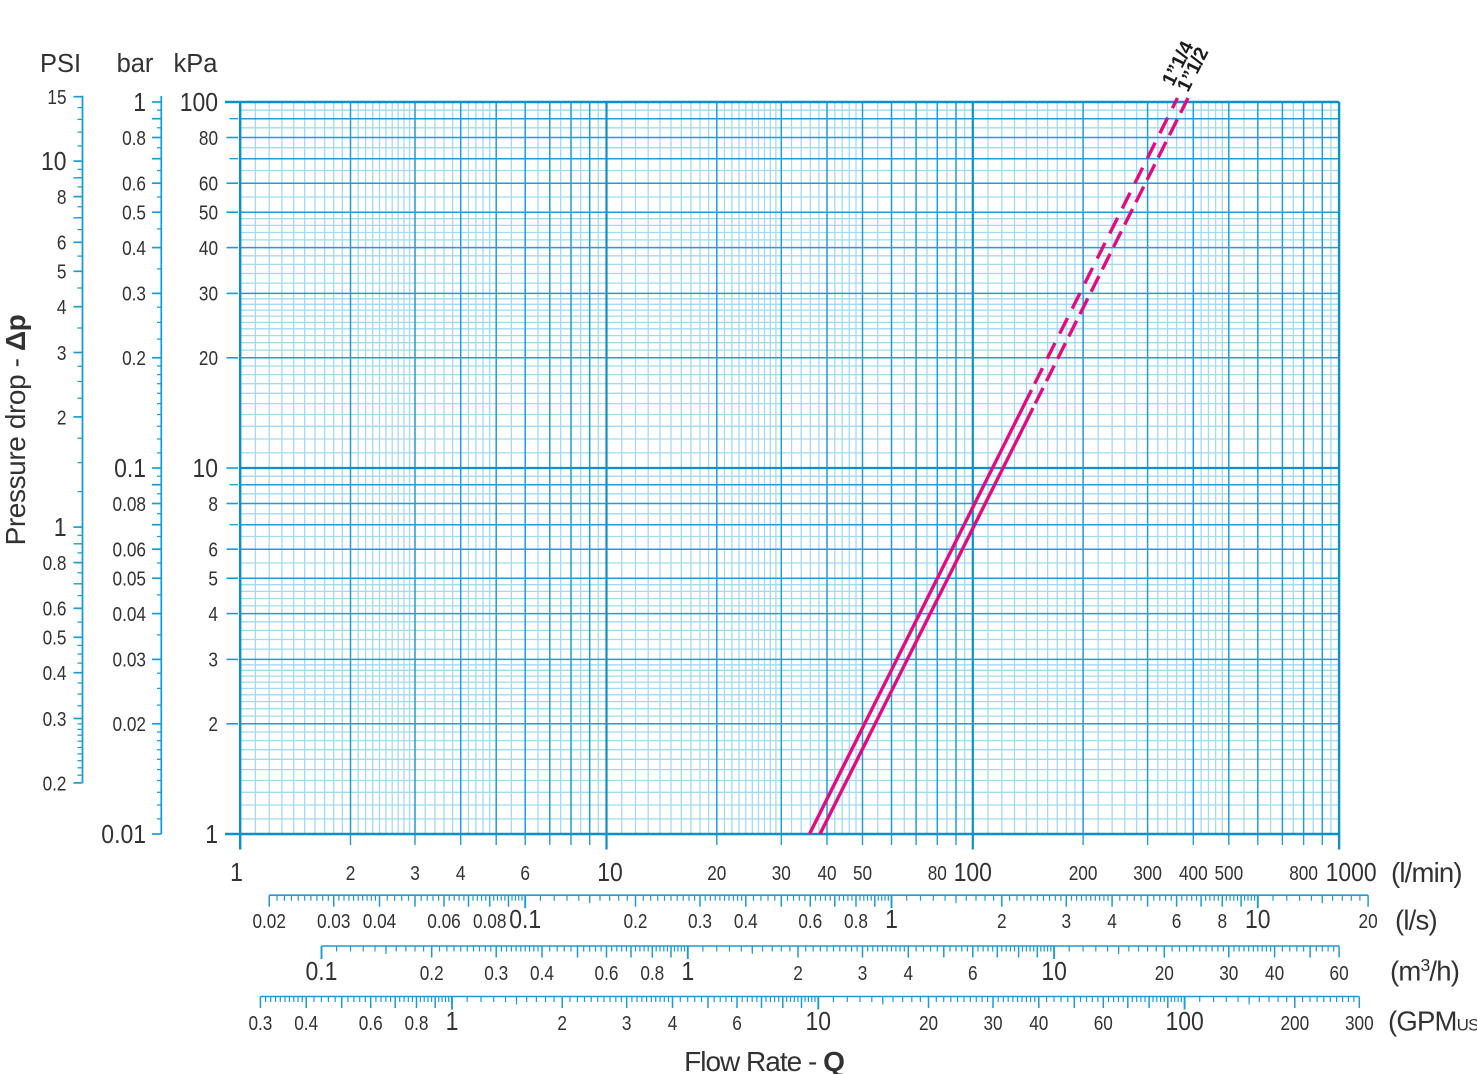 This screenshot has height=1074, width=1477. Describe the element at coordinates (130, 660) in the screenshot. I see `svg-text: 0.03` at that location.